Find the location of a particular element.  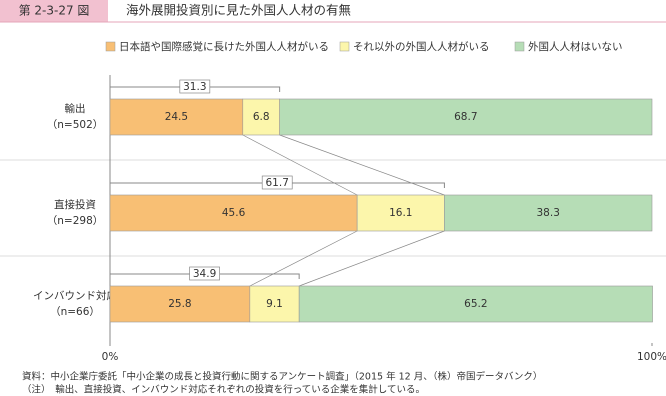

value-label: 9.1 is located at coordinates (274, 304).